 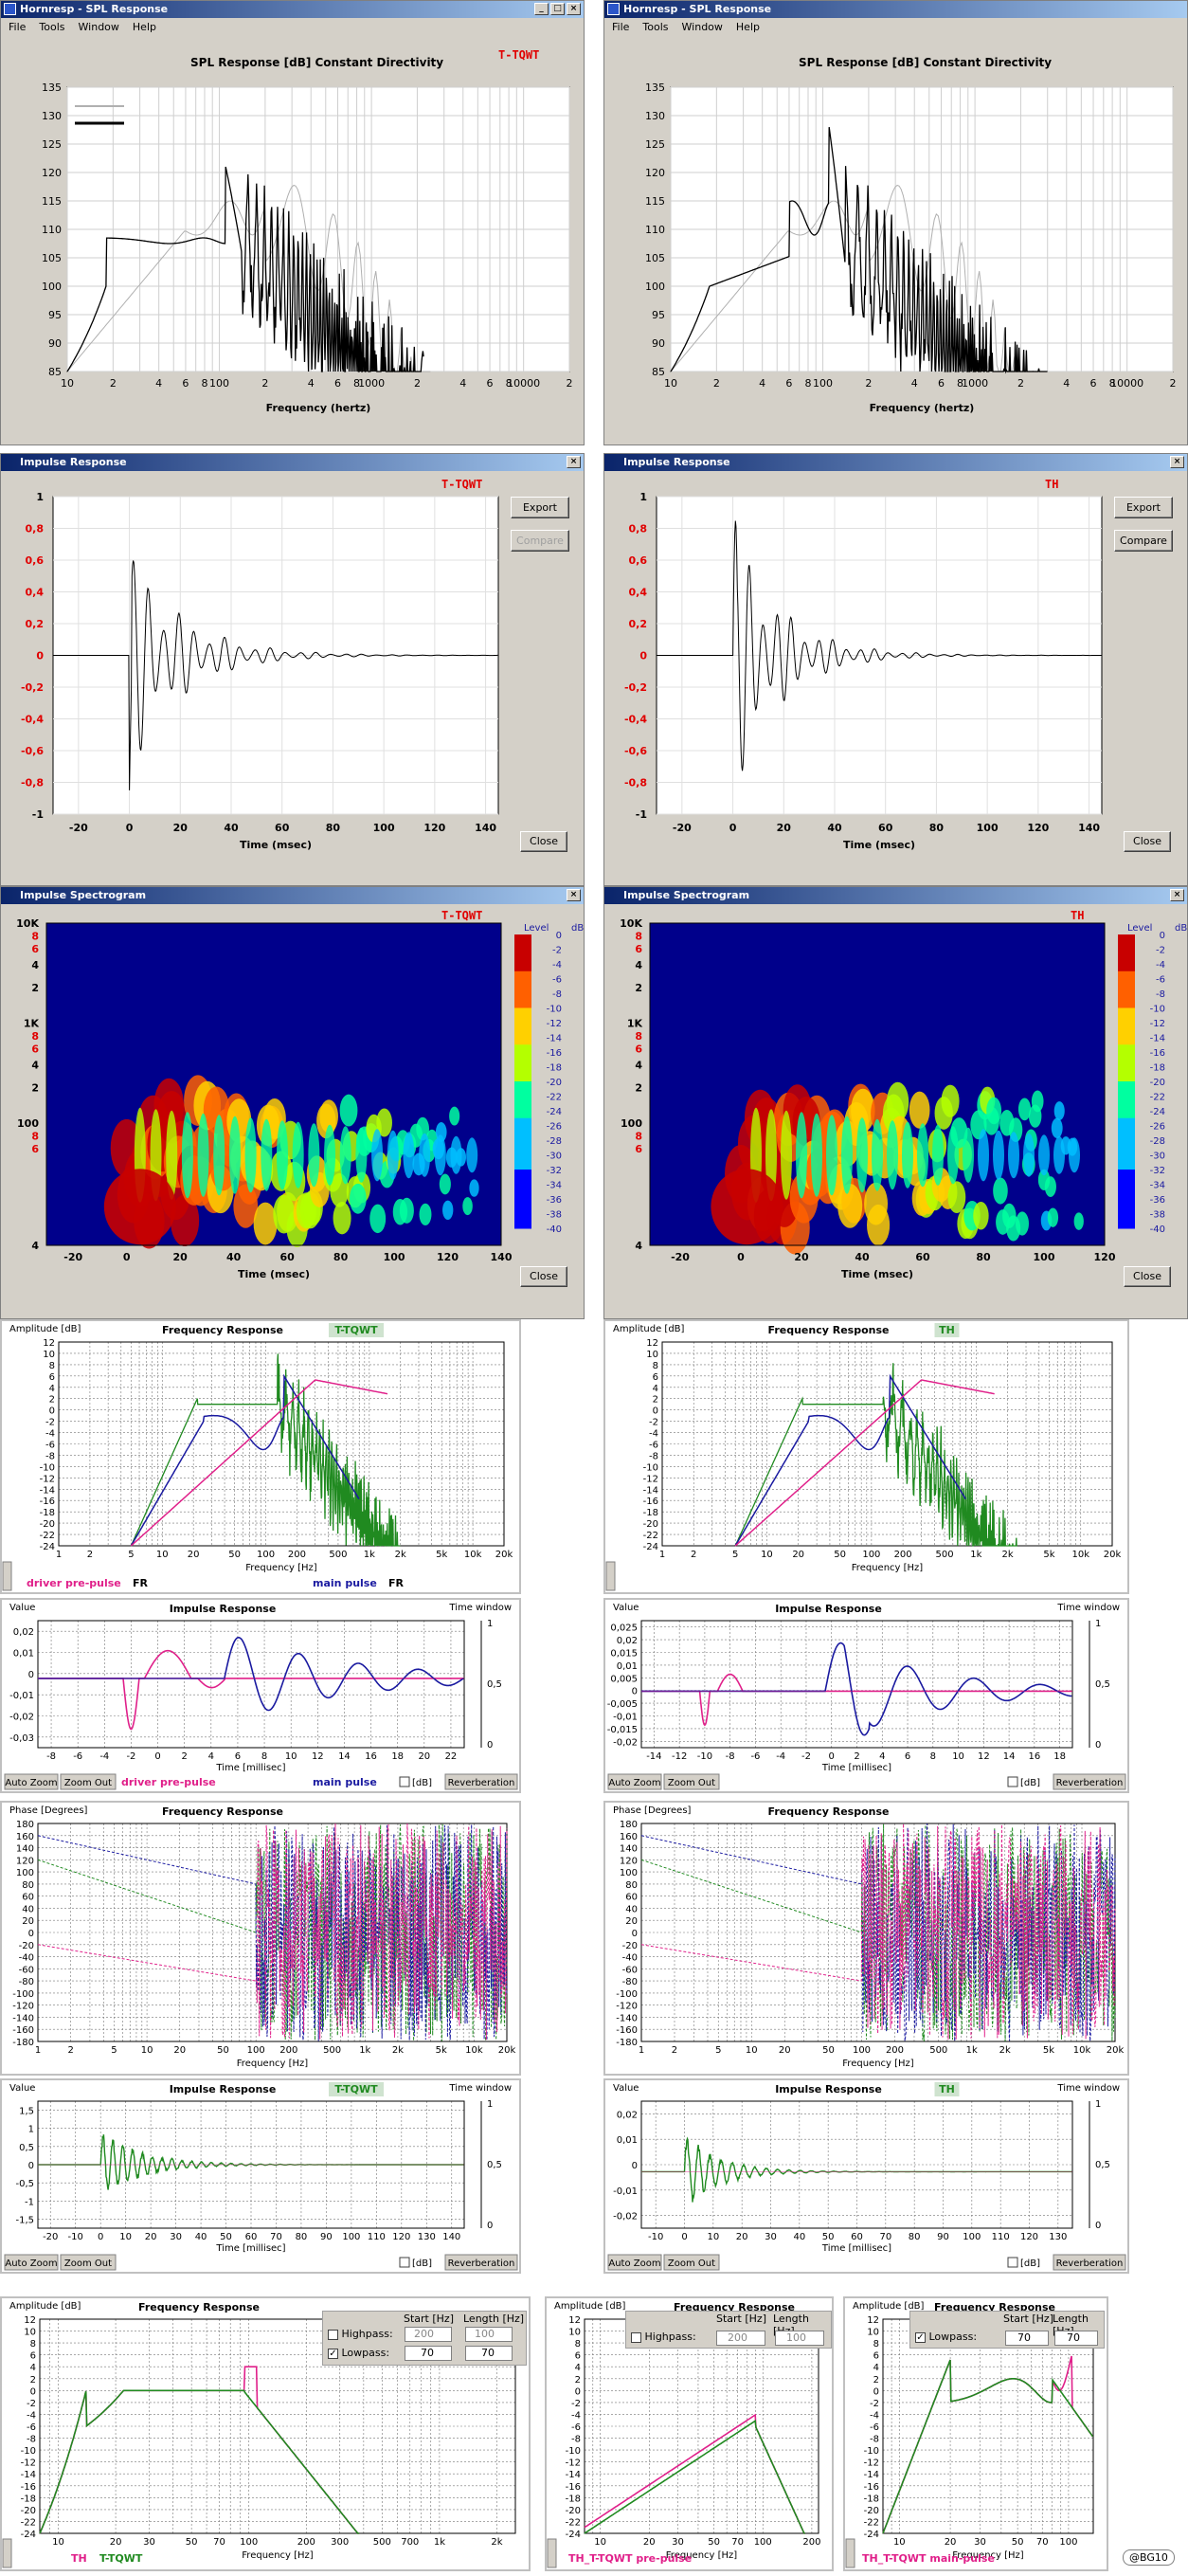 I want to click on x-tick-label: -6, so click(x=77, y=1756).